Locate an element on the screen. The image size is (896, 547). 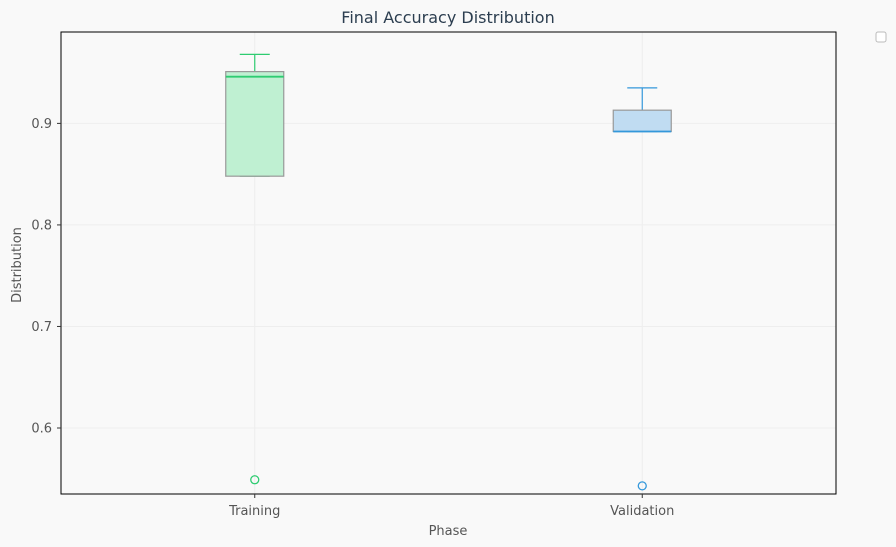
x-tick-label: Validation is located at coordinates (642, 511).